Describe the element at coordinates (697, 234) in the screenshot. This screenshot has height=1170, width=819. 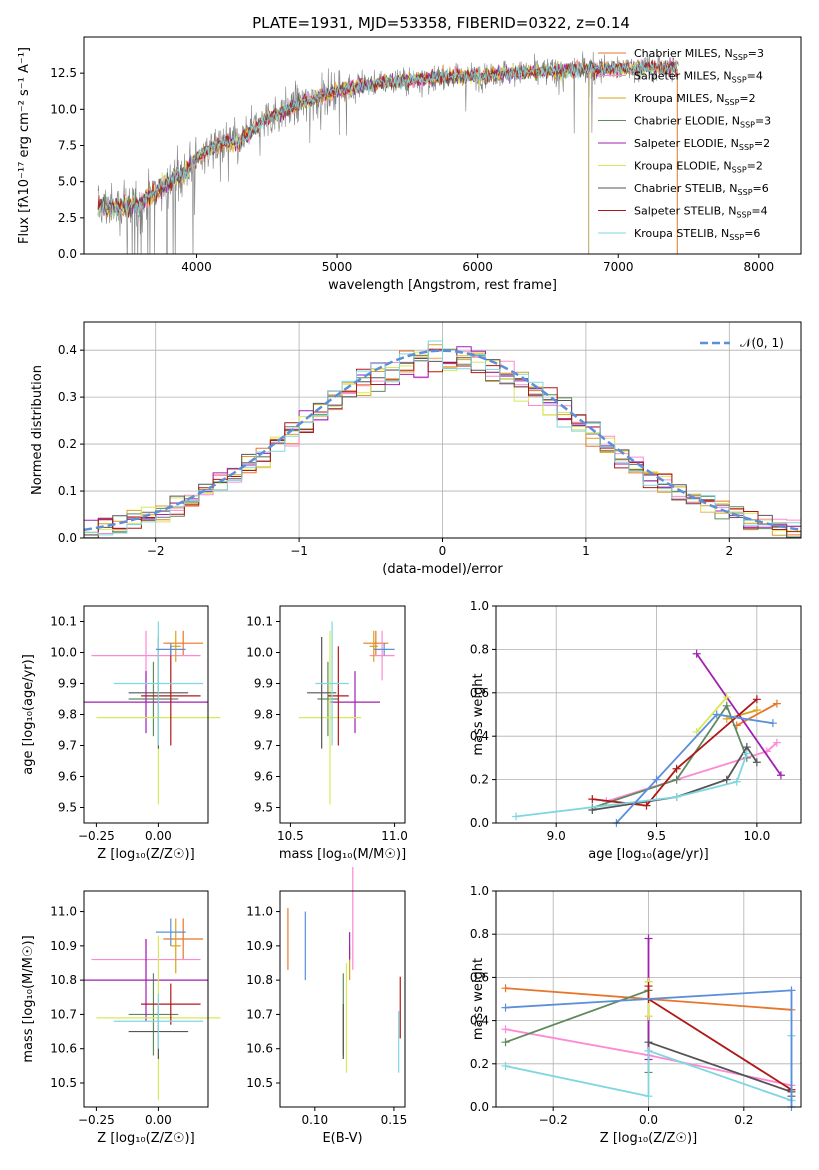
I see `legend-entry: Kroupa STELIB, NSSP=6` at that location.